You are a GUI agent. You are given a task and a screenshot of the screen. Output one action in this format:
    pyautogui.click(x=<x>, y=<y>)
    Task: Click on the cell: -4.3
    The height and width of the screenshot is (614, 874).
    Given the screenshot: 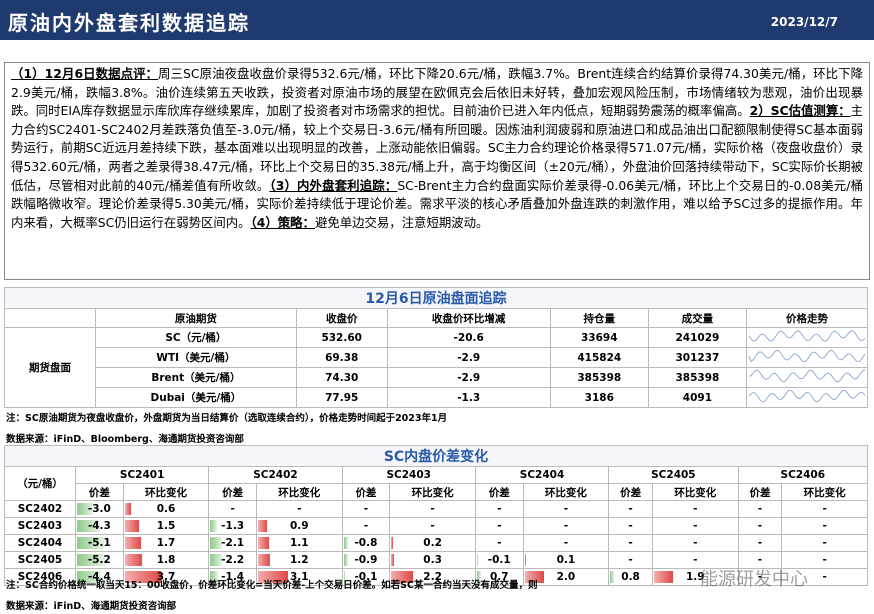 What is the action you would take?
    pyautogui.click(x=99, y=526)
    